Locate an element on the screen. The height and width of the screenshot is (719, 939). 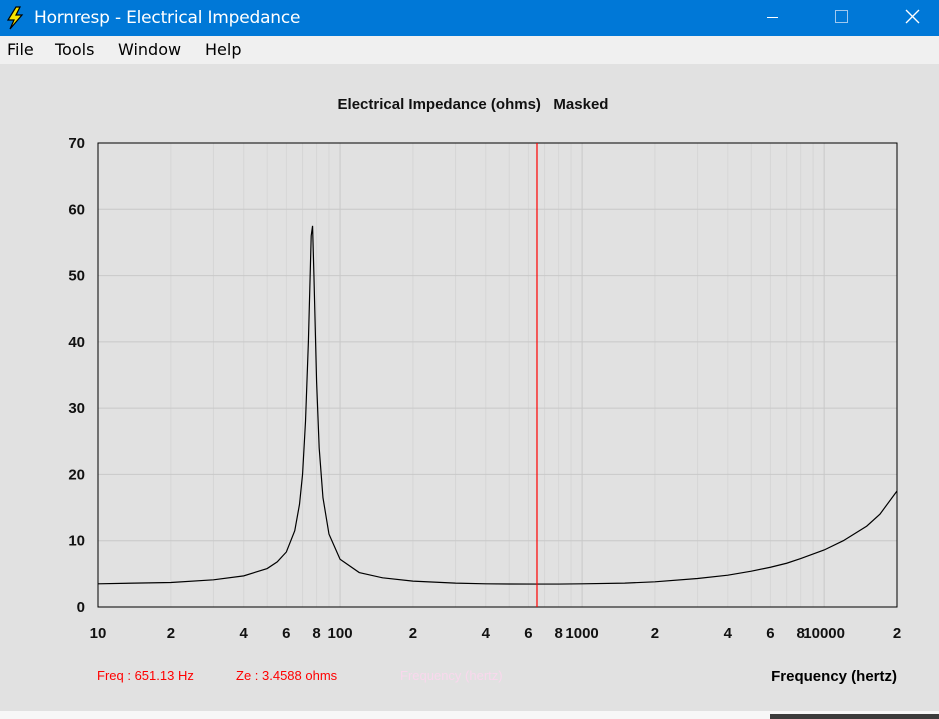
x-tick-label: 10 is located at coordinates (98, 633).